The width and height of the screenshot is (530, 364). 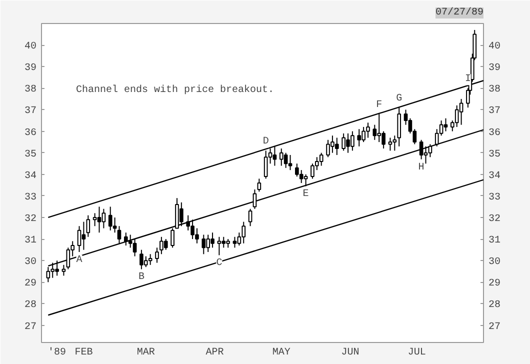 What do you see at coordinates (379, 106) in the screenshot?
I see `annotation: F` at bounding box center [379, 106].